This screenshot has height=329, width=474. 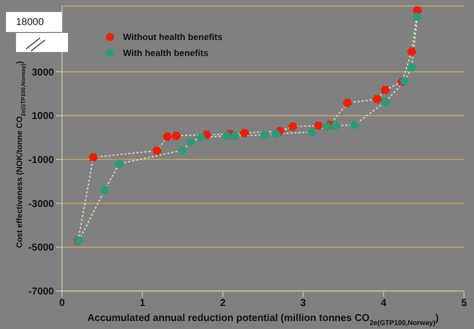 What do you see at coordinates (41, 204) in the screenshot?
I see `y-tick-label: -3000` at bounding box center [41, 204].